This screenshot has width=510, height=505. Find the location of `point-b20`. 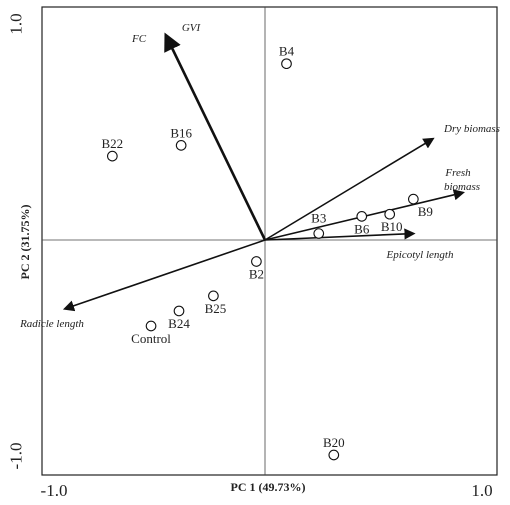

point-b20 is located at coordinates (334, 455).